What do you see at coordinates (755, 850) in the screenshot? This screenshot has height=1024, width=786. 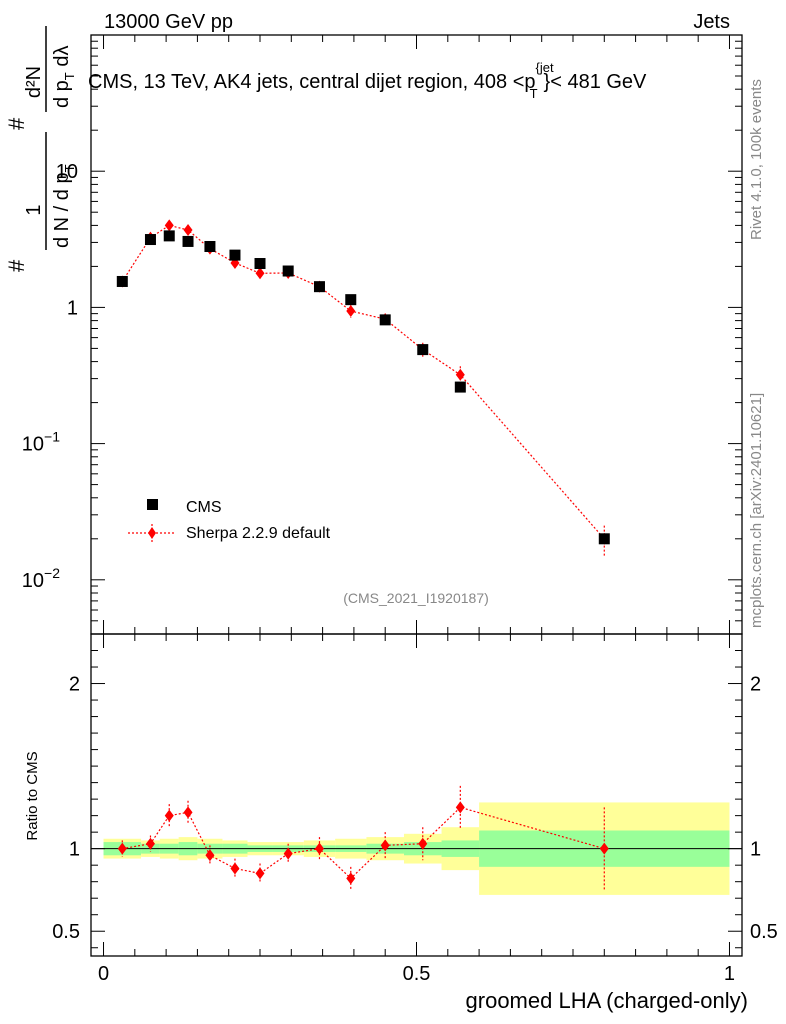 I see `ratio-ytick-label-right-1: 1` at bounding box center [755, 850].